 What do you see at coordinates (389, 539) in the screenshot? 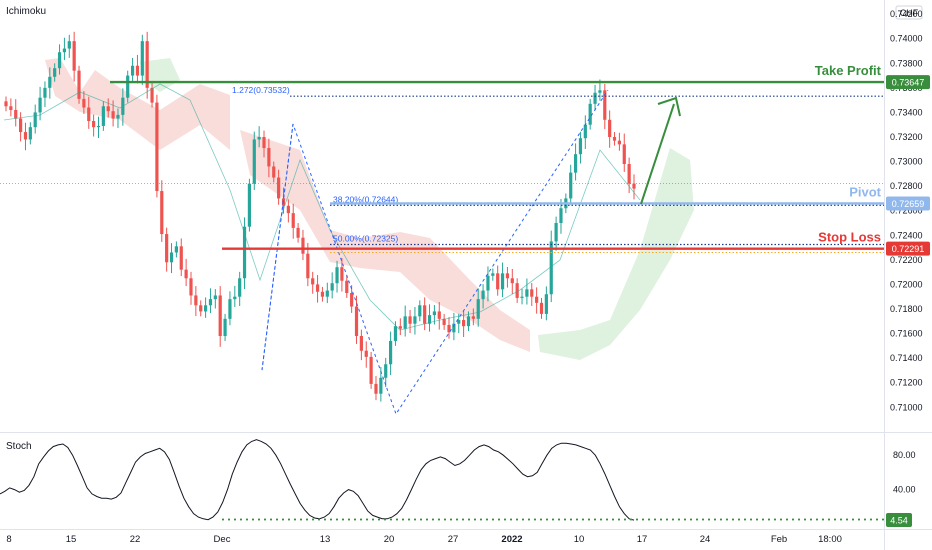
I see `x-tick-label: 20` at bounding box center [389, 539].